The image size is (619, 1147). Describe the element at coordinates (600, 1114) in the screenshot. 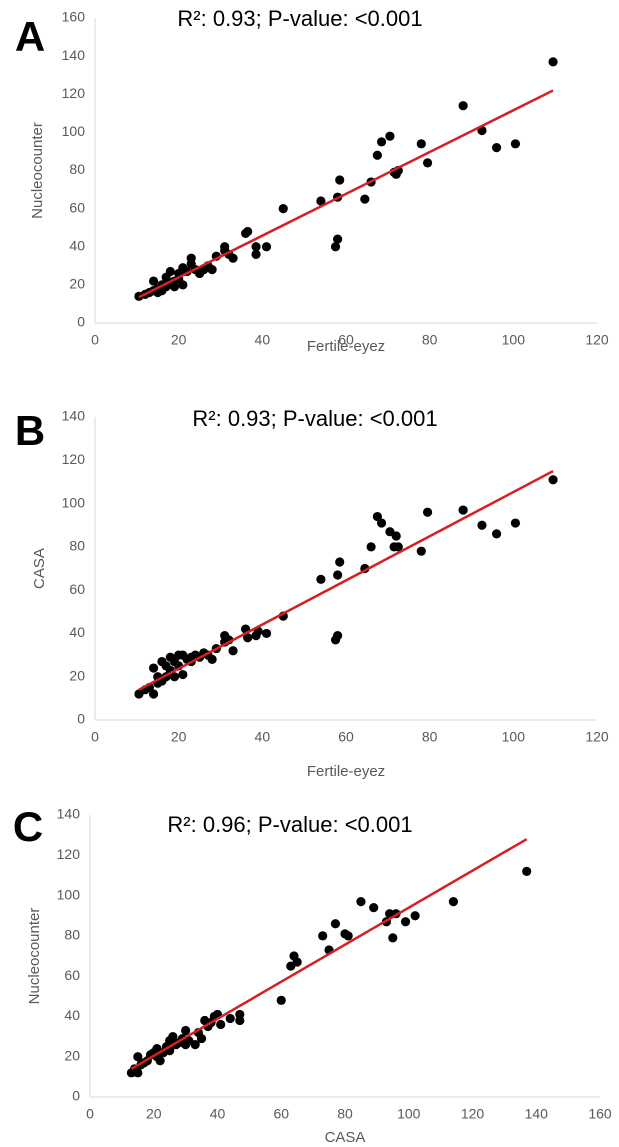

I see `x-tick-label: 160` at that location.